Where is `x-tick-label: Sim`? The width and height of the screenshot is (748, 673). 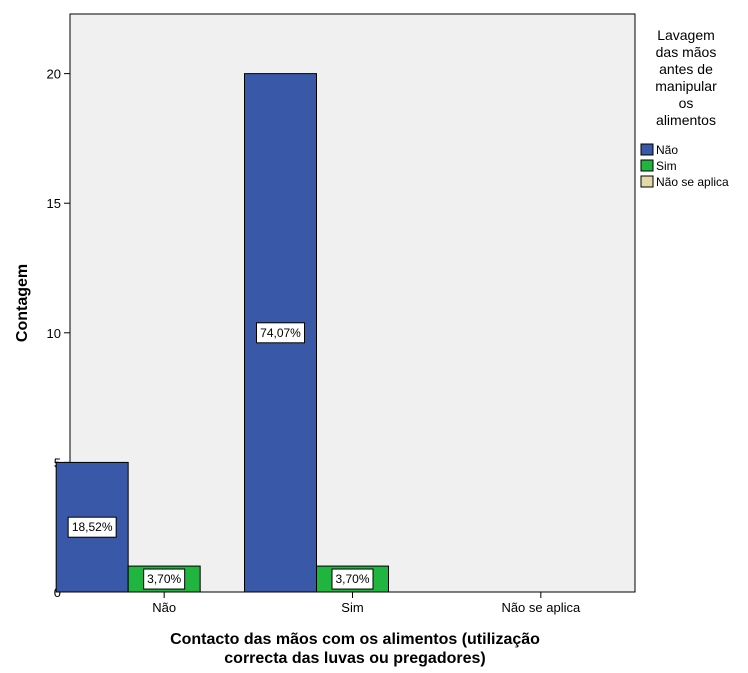 x-tick-label: Sim is located at coordinates (352, 607).